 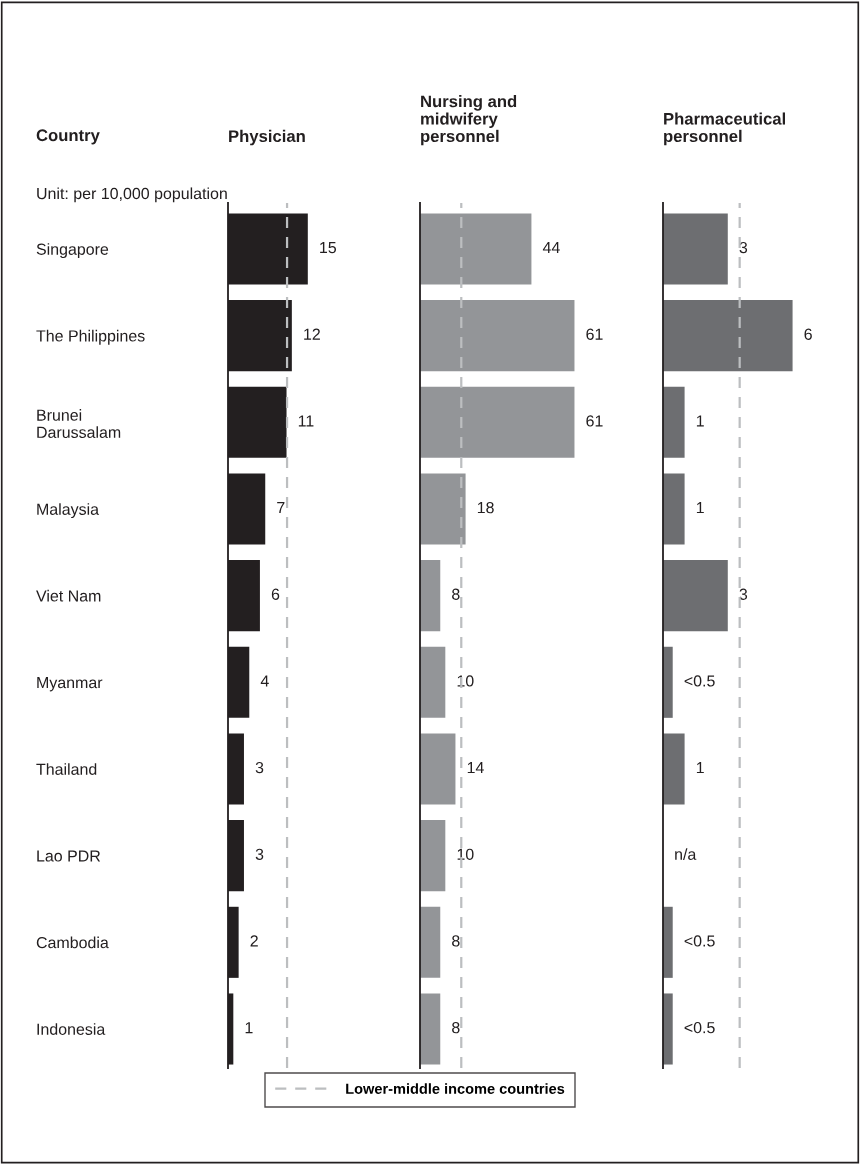 I want to click on text: Unit: per 10,000 population, so click(x=132, y=195).